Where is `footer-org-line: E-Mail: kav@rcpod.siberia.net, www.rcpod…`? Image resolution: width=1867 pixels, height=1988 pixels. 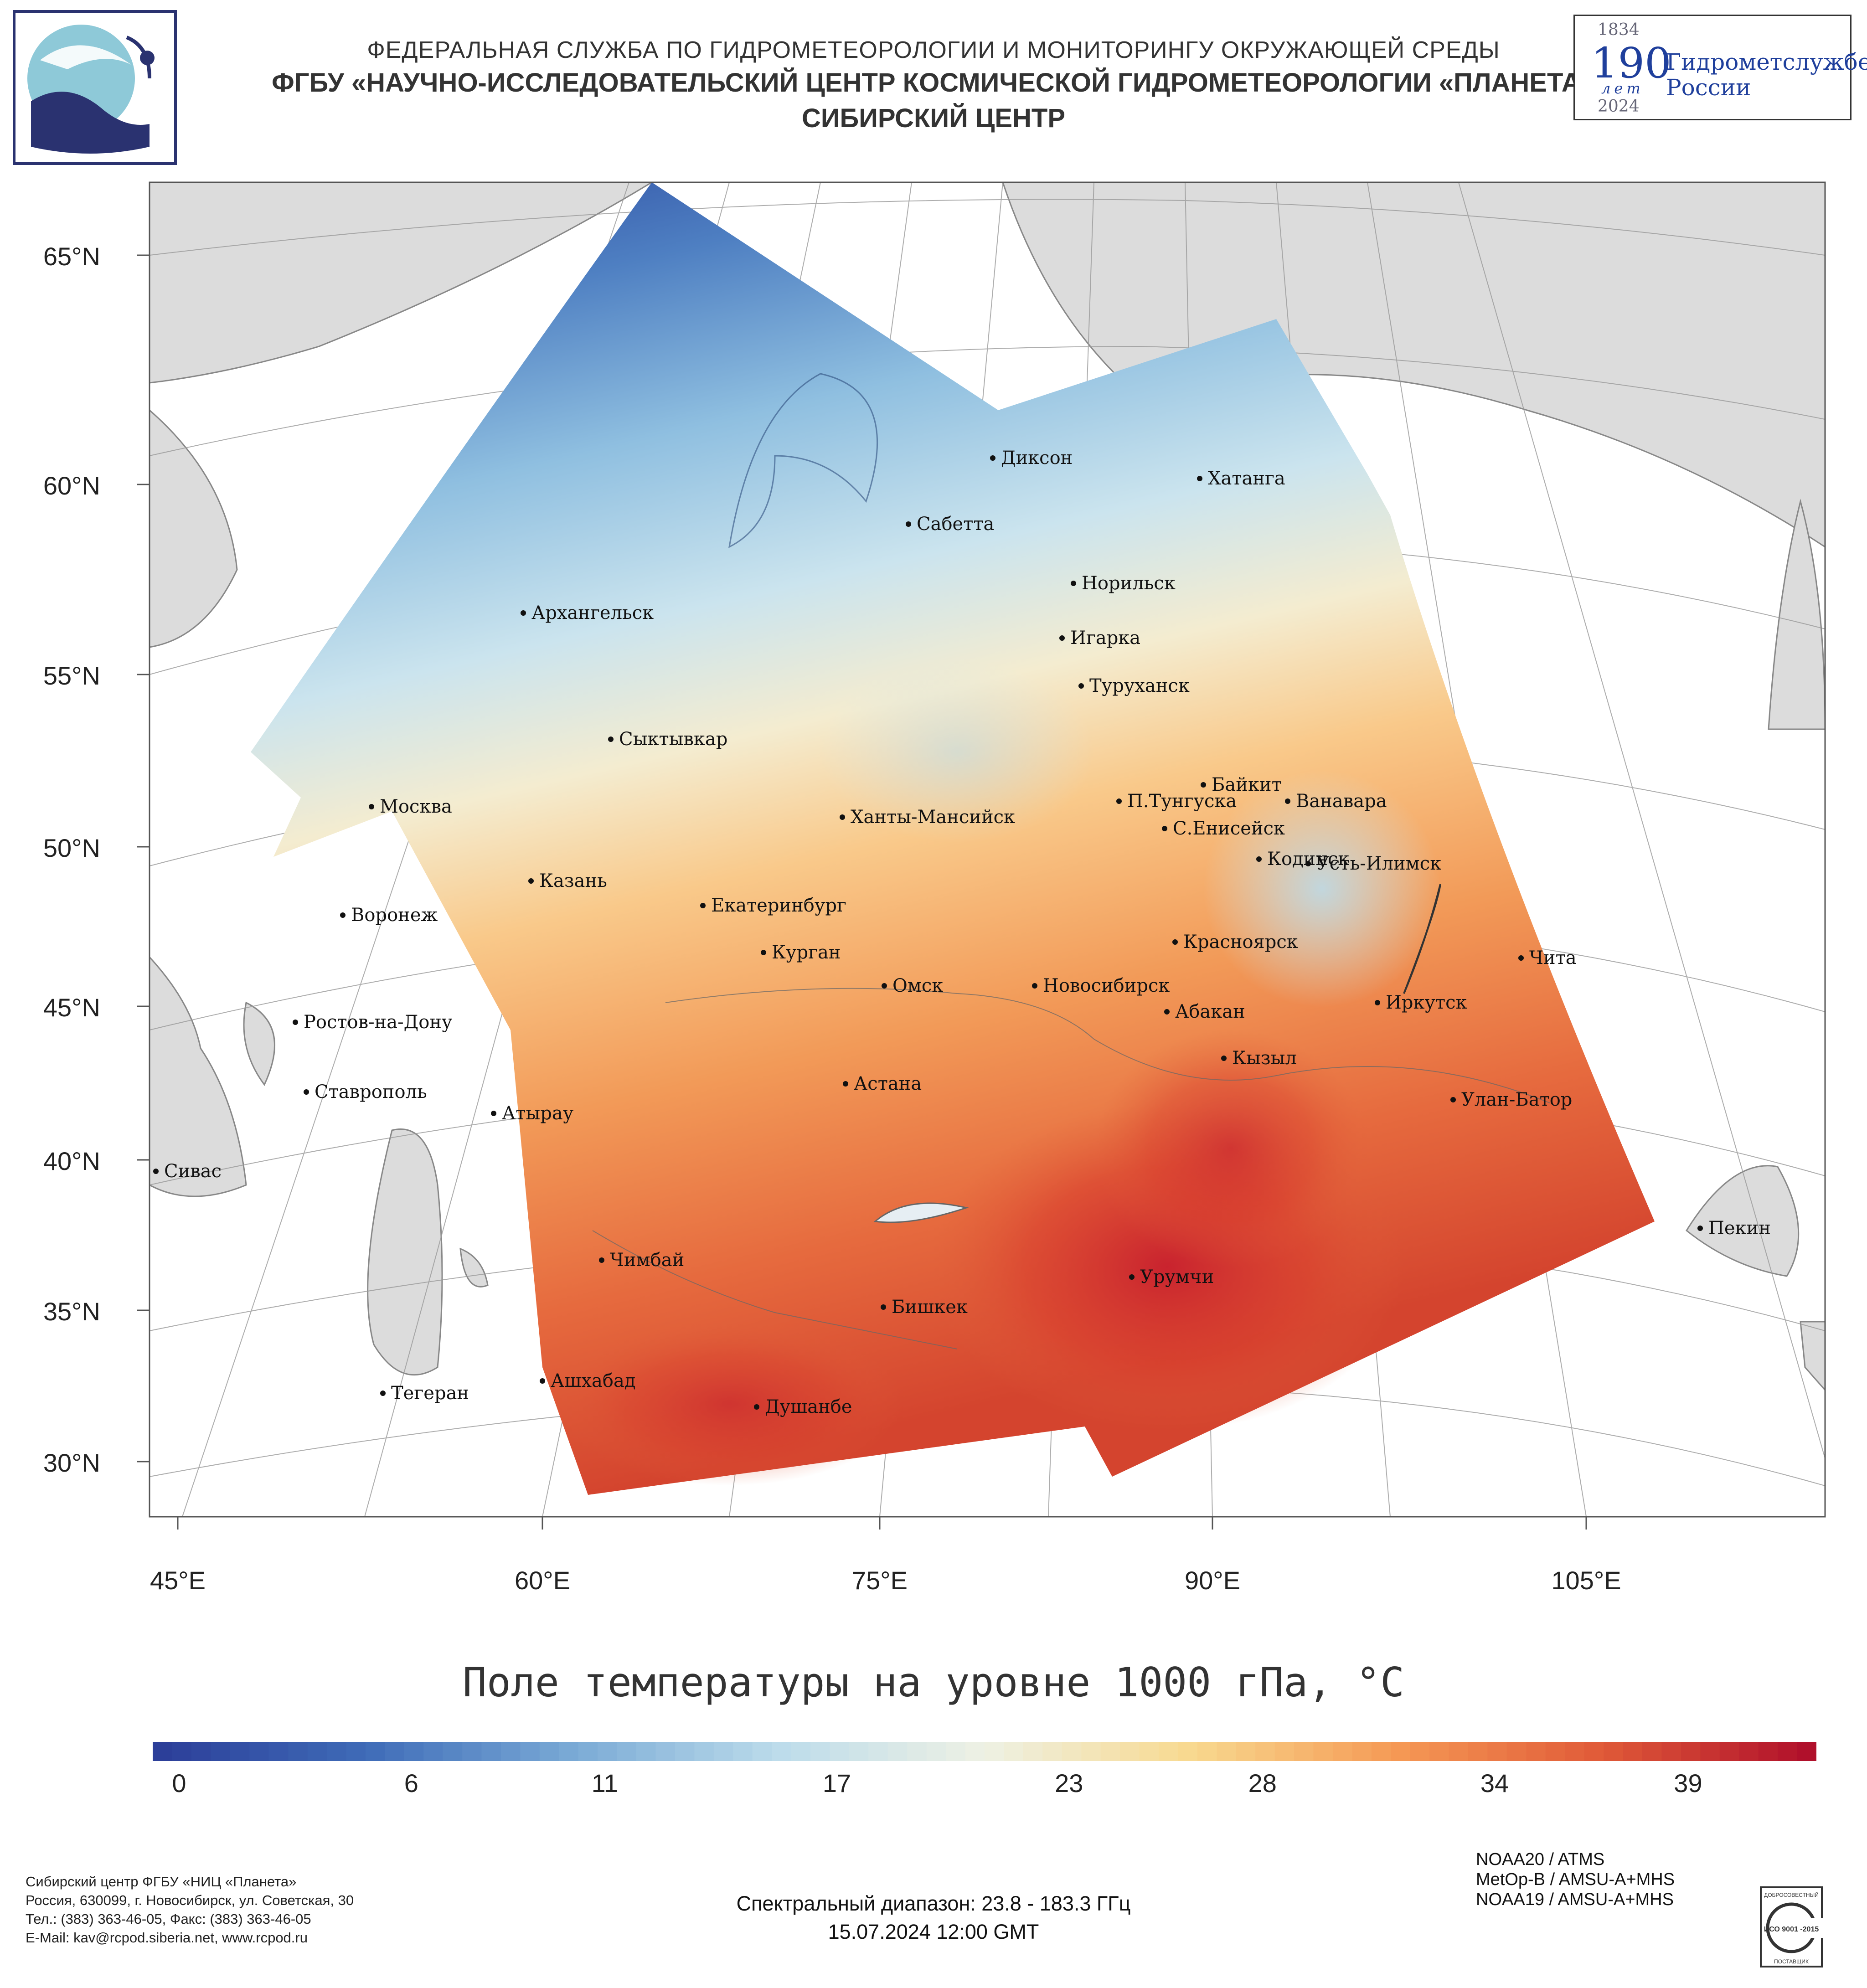
footer-org-line: E-Mail: kav@rcpod.siberia.net, www.rcpod… is located at coordinates (167, 1938).